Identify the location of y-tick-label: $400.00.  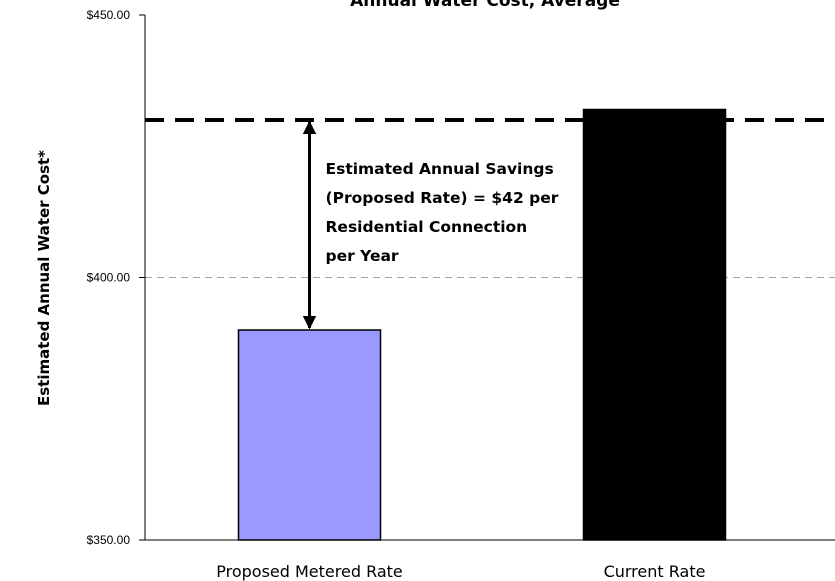
(109, 278).